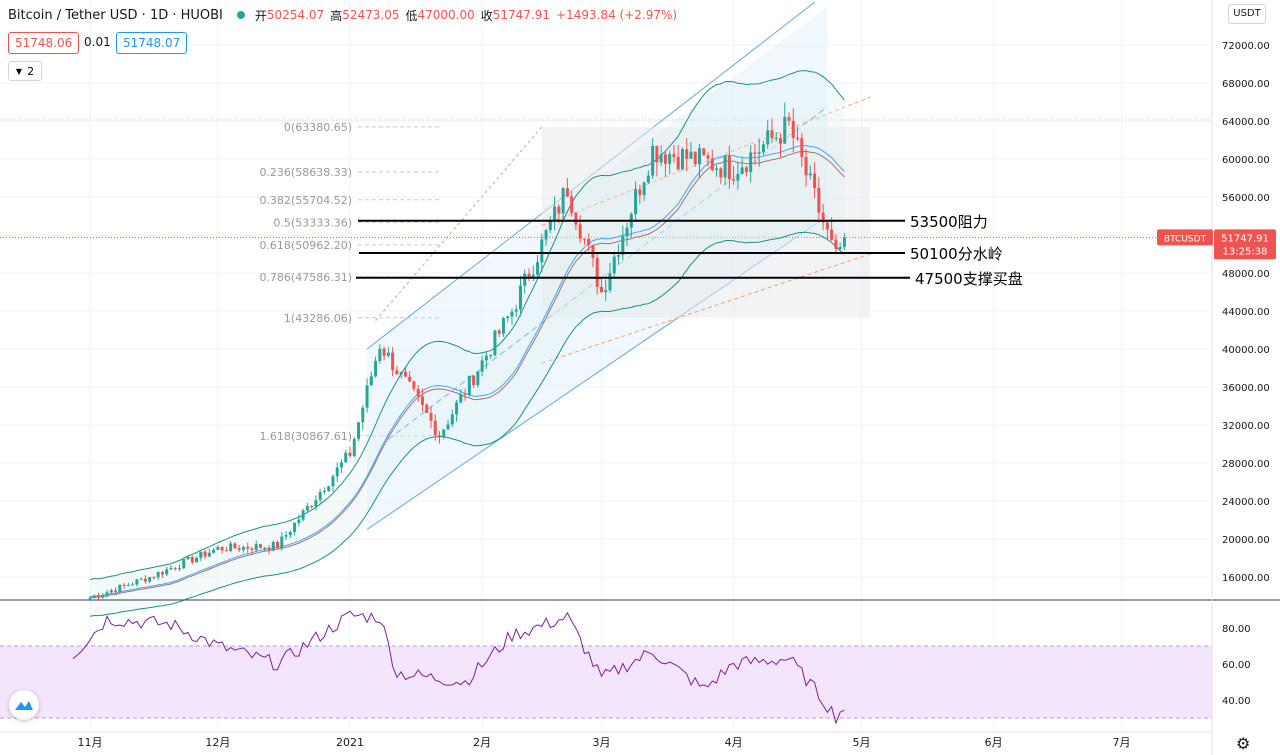 This screenshot has width=1280, height=755. Describe the element at coordinates (295, 15) in the screenshot. I see `open-value: 50254.07` at that location.